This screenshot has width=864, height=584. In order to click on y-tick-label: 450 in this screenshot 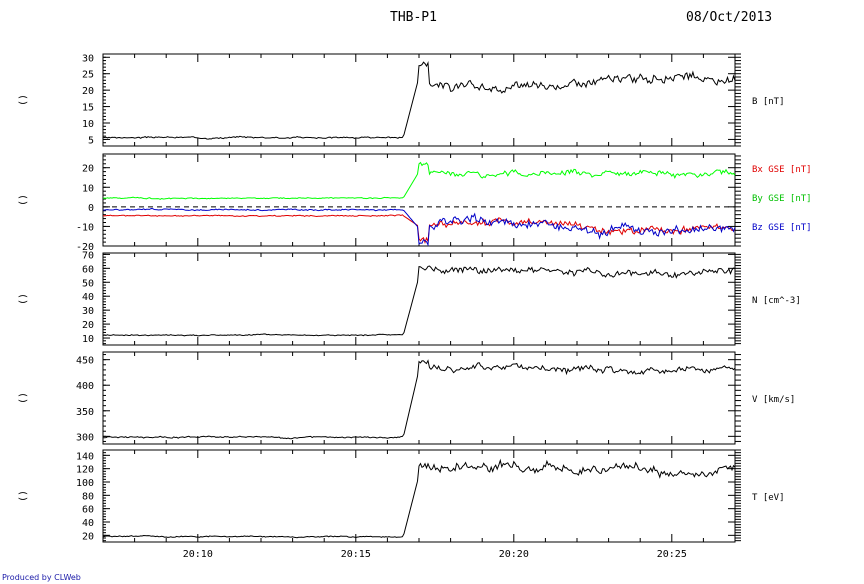, I will do `click(85, 361)`.